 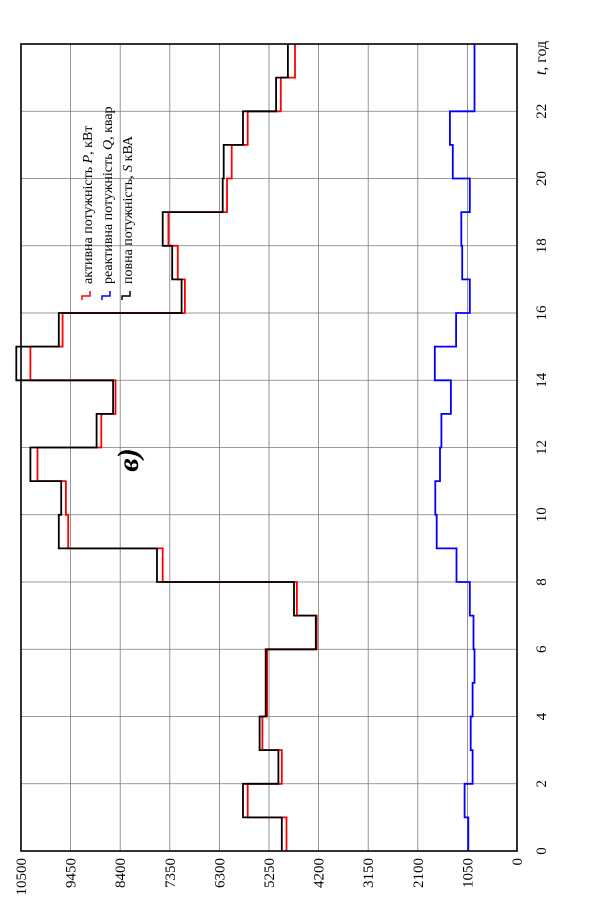 What do you see at coordinates (468, 873) in the screenshot?
I see `y-tick-label-1050: 1050` at bounding box center [468, 873].